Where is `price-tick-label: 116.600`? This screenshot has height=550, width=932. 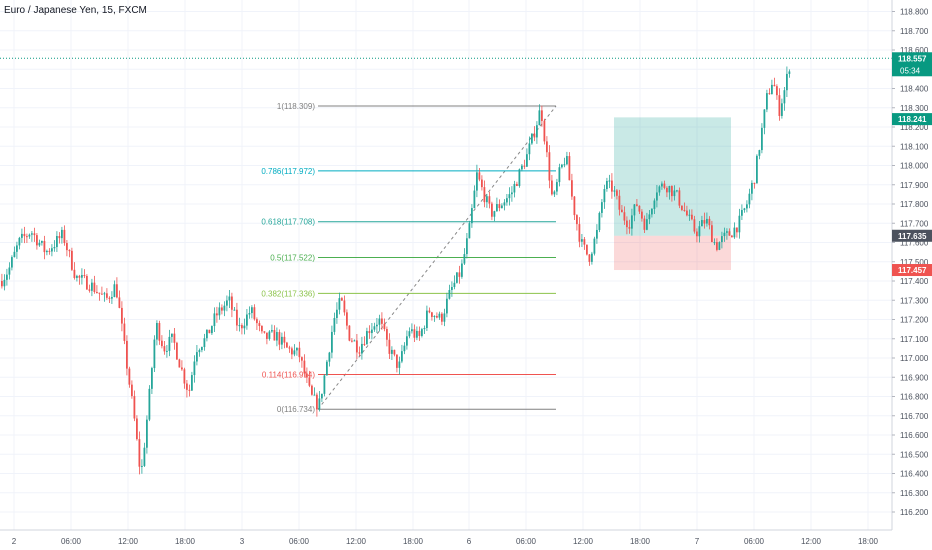
price-tick-label: 116.600 is located at coordinates (914, 435).